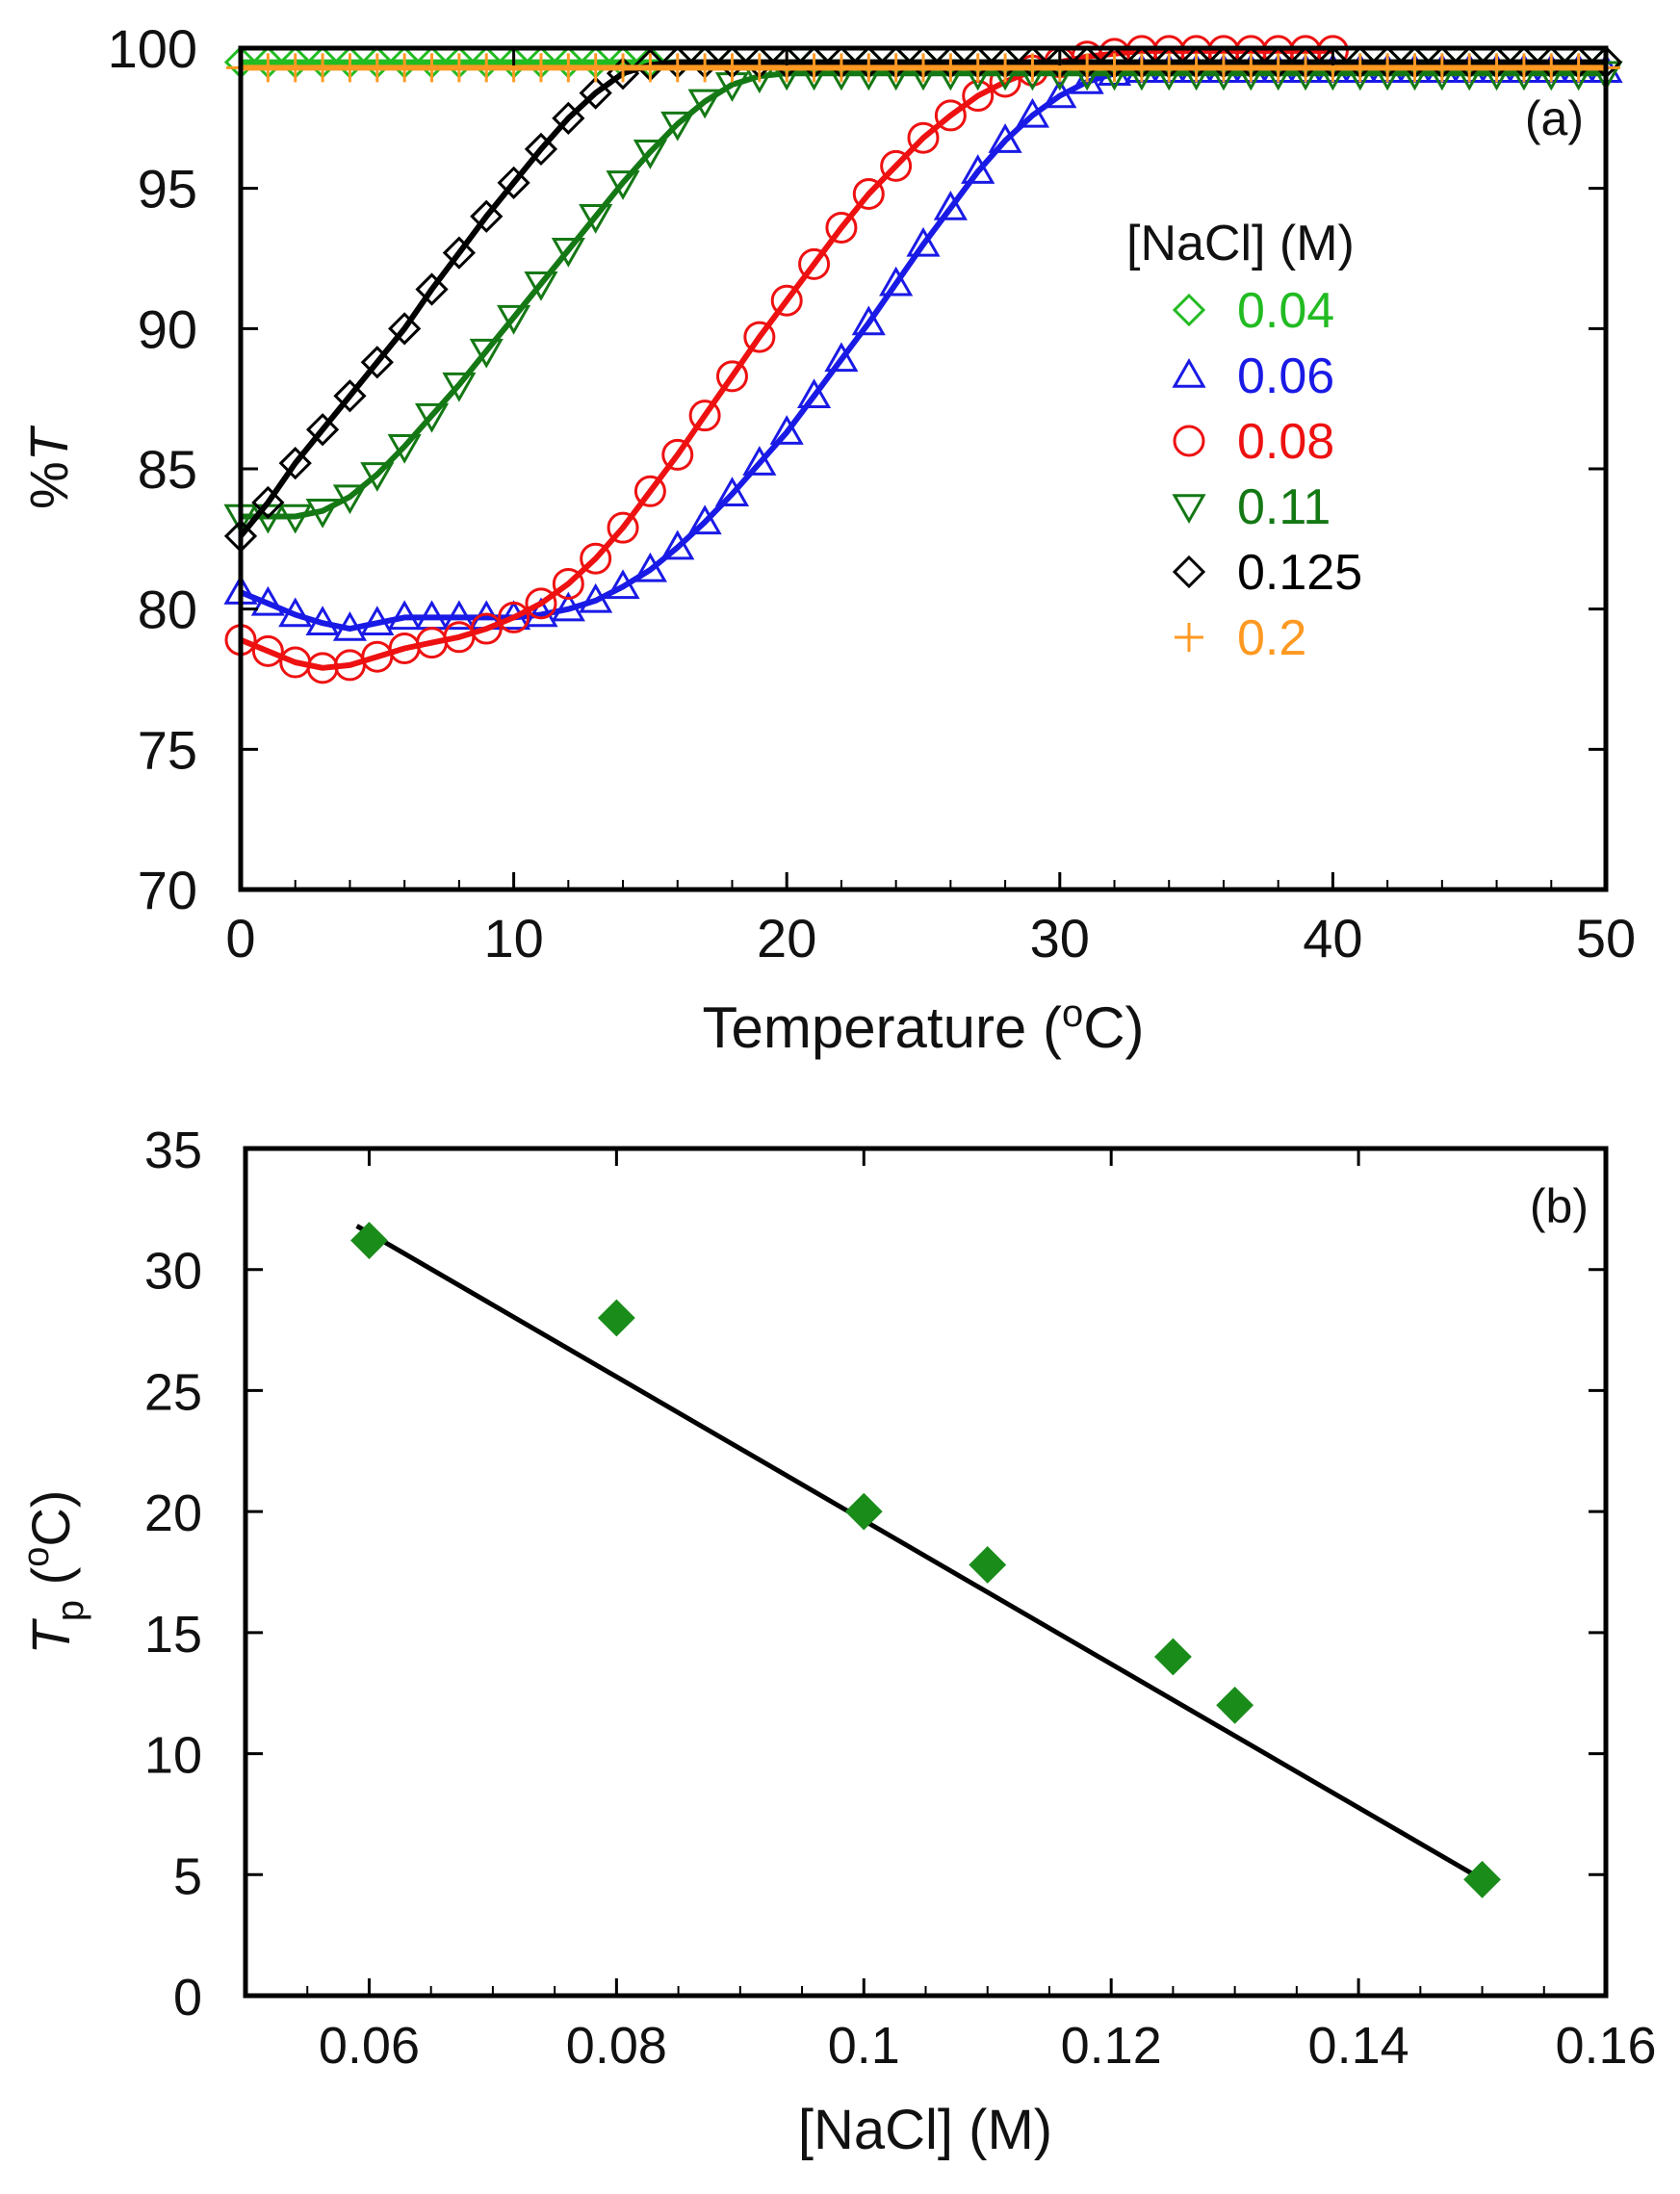  What do you see at coordinates (1271, 638) in the screenshot?
I see `legend-label: 0.2` at bounding box center [1271, 638].